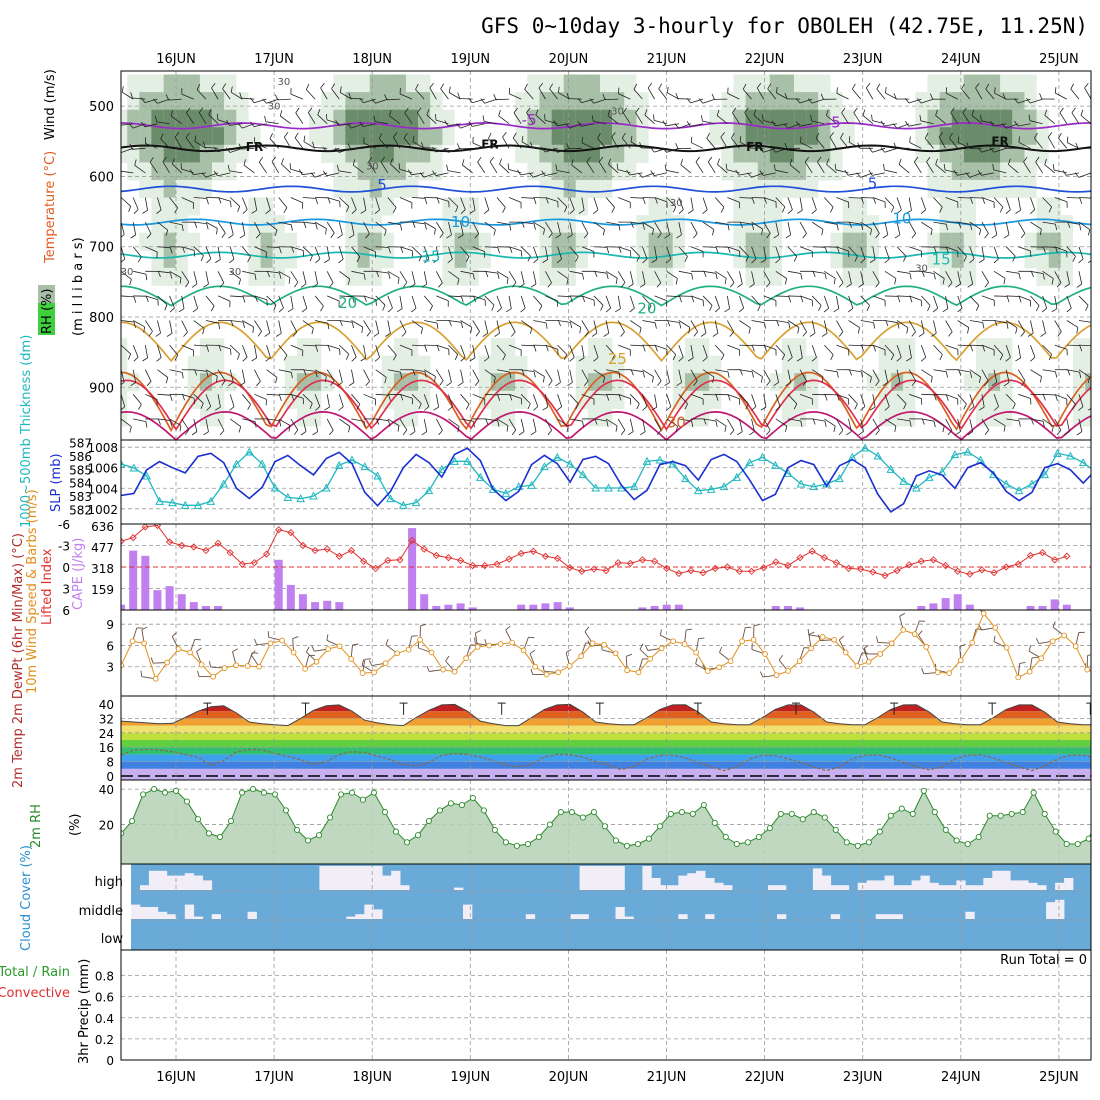 The height and width of the screenshot is (1100, 1100). Describe the element at coordinates (110, 646) in the screenshot. I see `wind10-tick-labels: 3 6 9` at that location.